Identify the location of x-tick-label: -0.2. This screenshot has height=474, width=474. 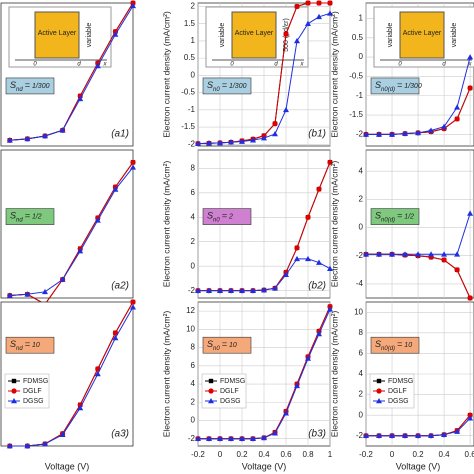
(366, 454).